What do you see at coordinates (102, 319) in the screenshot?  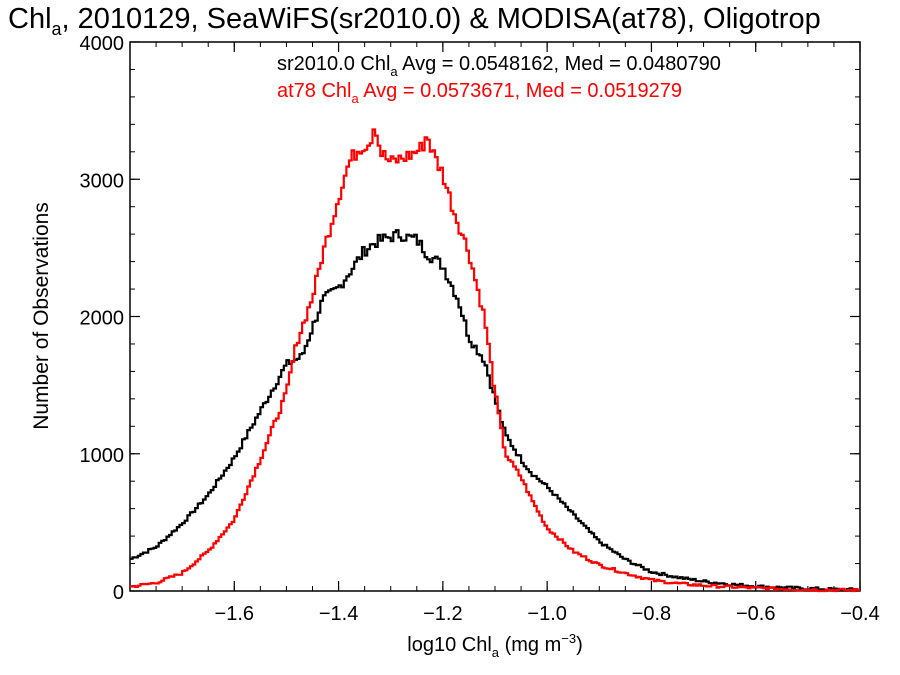 I see `y-tick-label-2: 2000` at bounding box center [102, 319].